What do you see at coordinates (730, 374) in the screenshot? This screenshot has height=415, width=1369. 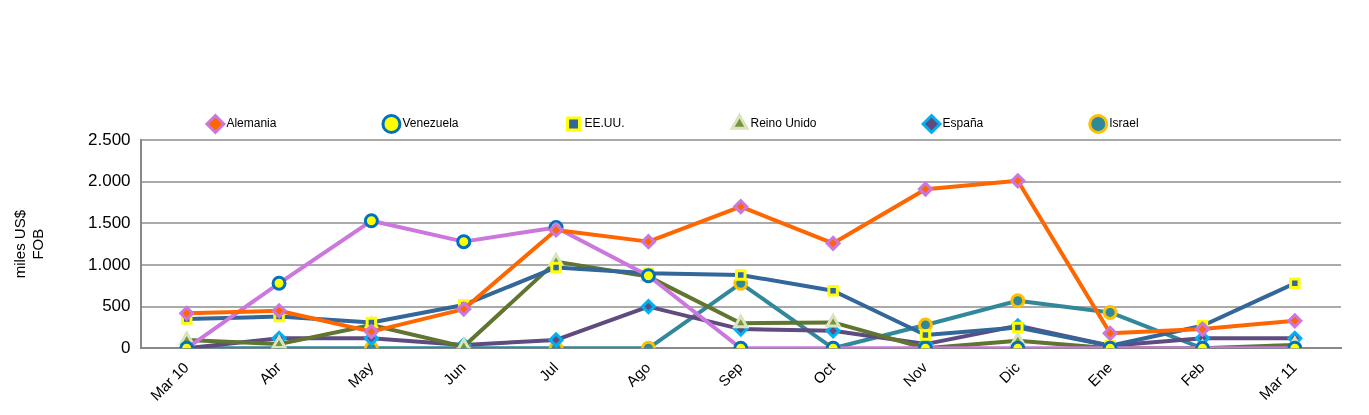 I see `x-tick-label: Sep` at bounding box center [730, 374].